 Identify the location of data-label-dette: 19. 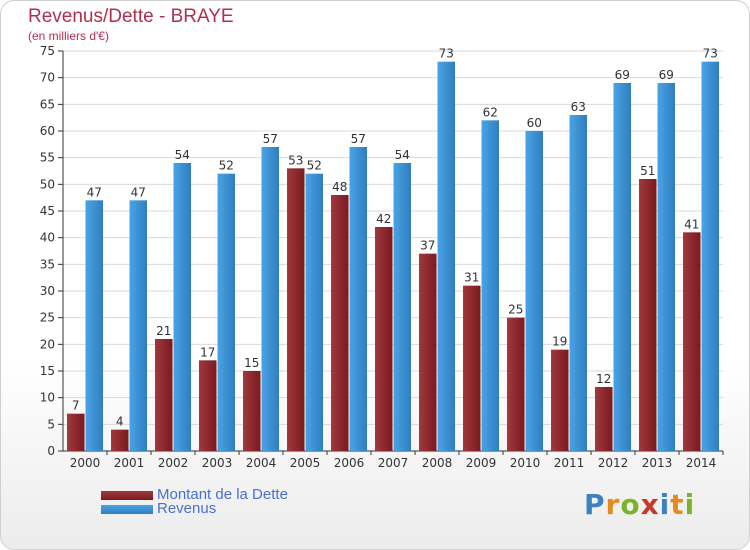
(559, 342).